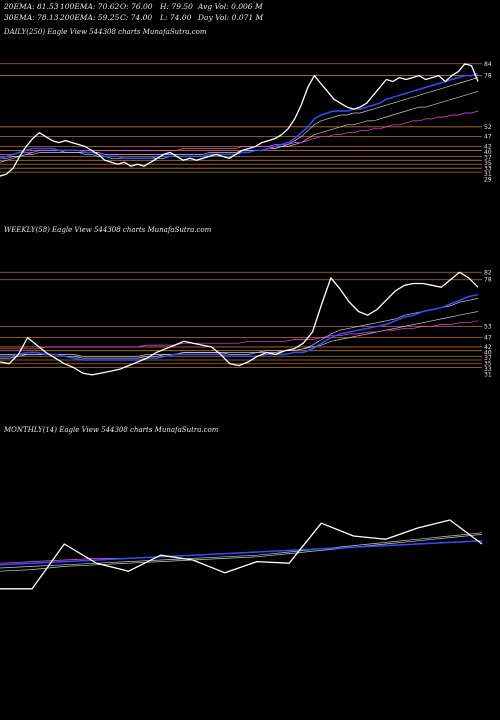 This screenshot has width=500, height=720. Describe the element at coordinates (488, 326) in the screenshot. I see `tick-label-2: 53` at that location.